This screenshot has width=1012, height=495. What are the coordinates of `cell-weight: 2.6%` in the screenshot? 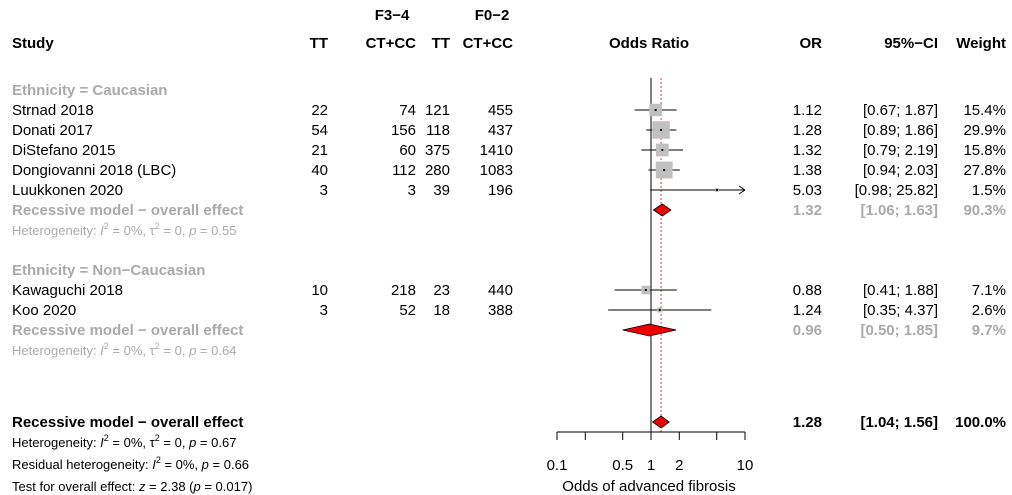 It's located at (989, 310).